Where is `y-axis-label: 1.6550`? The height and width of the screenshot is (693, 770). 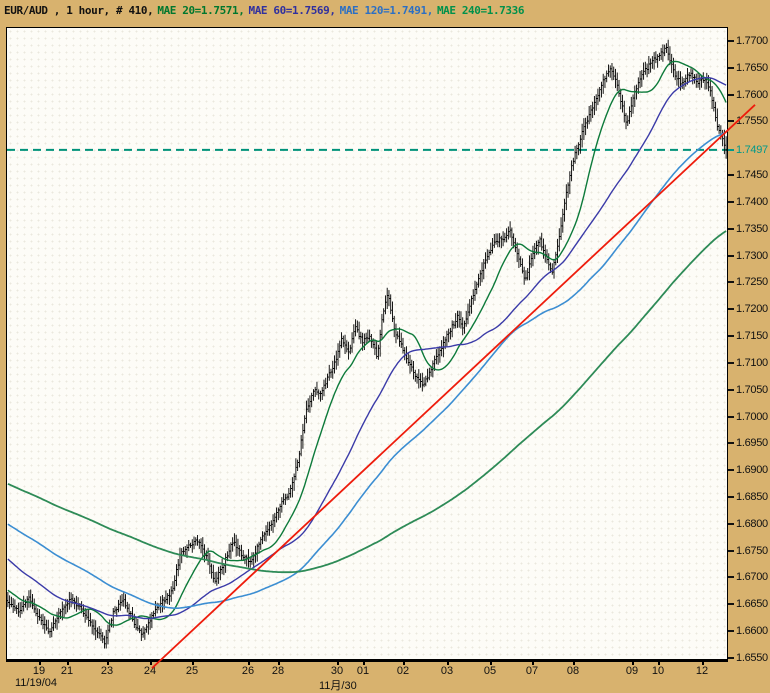
y-axis-label: 1.6550 is located at coordinates (752, 658).